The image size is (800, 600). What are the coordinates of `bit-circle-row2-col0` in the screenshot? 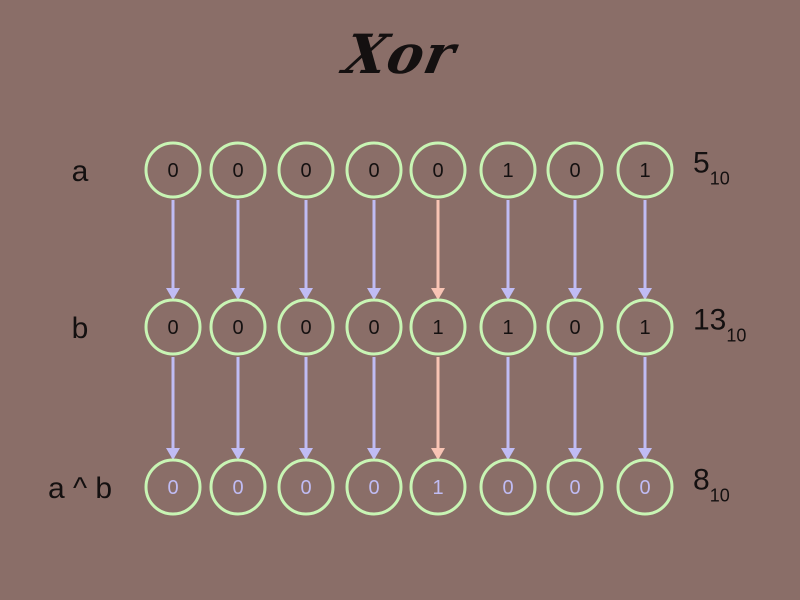 It's located at (173, 487).